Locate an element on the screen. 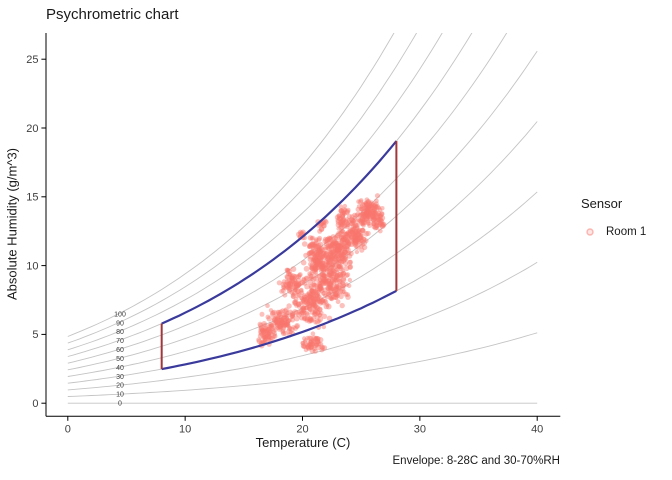 This screenshot has height=480, width=672. legend: Sensor Room 1 is located at coordinates (613, 217).